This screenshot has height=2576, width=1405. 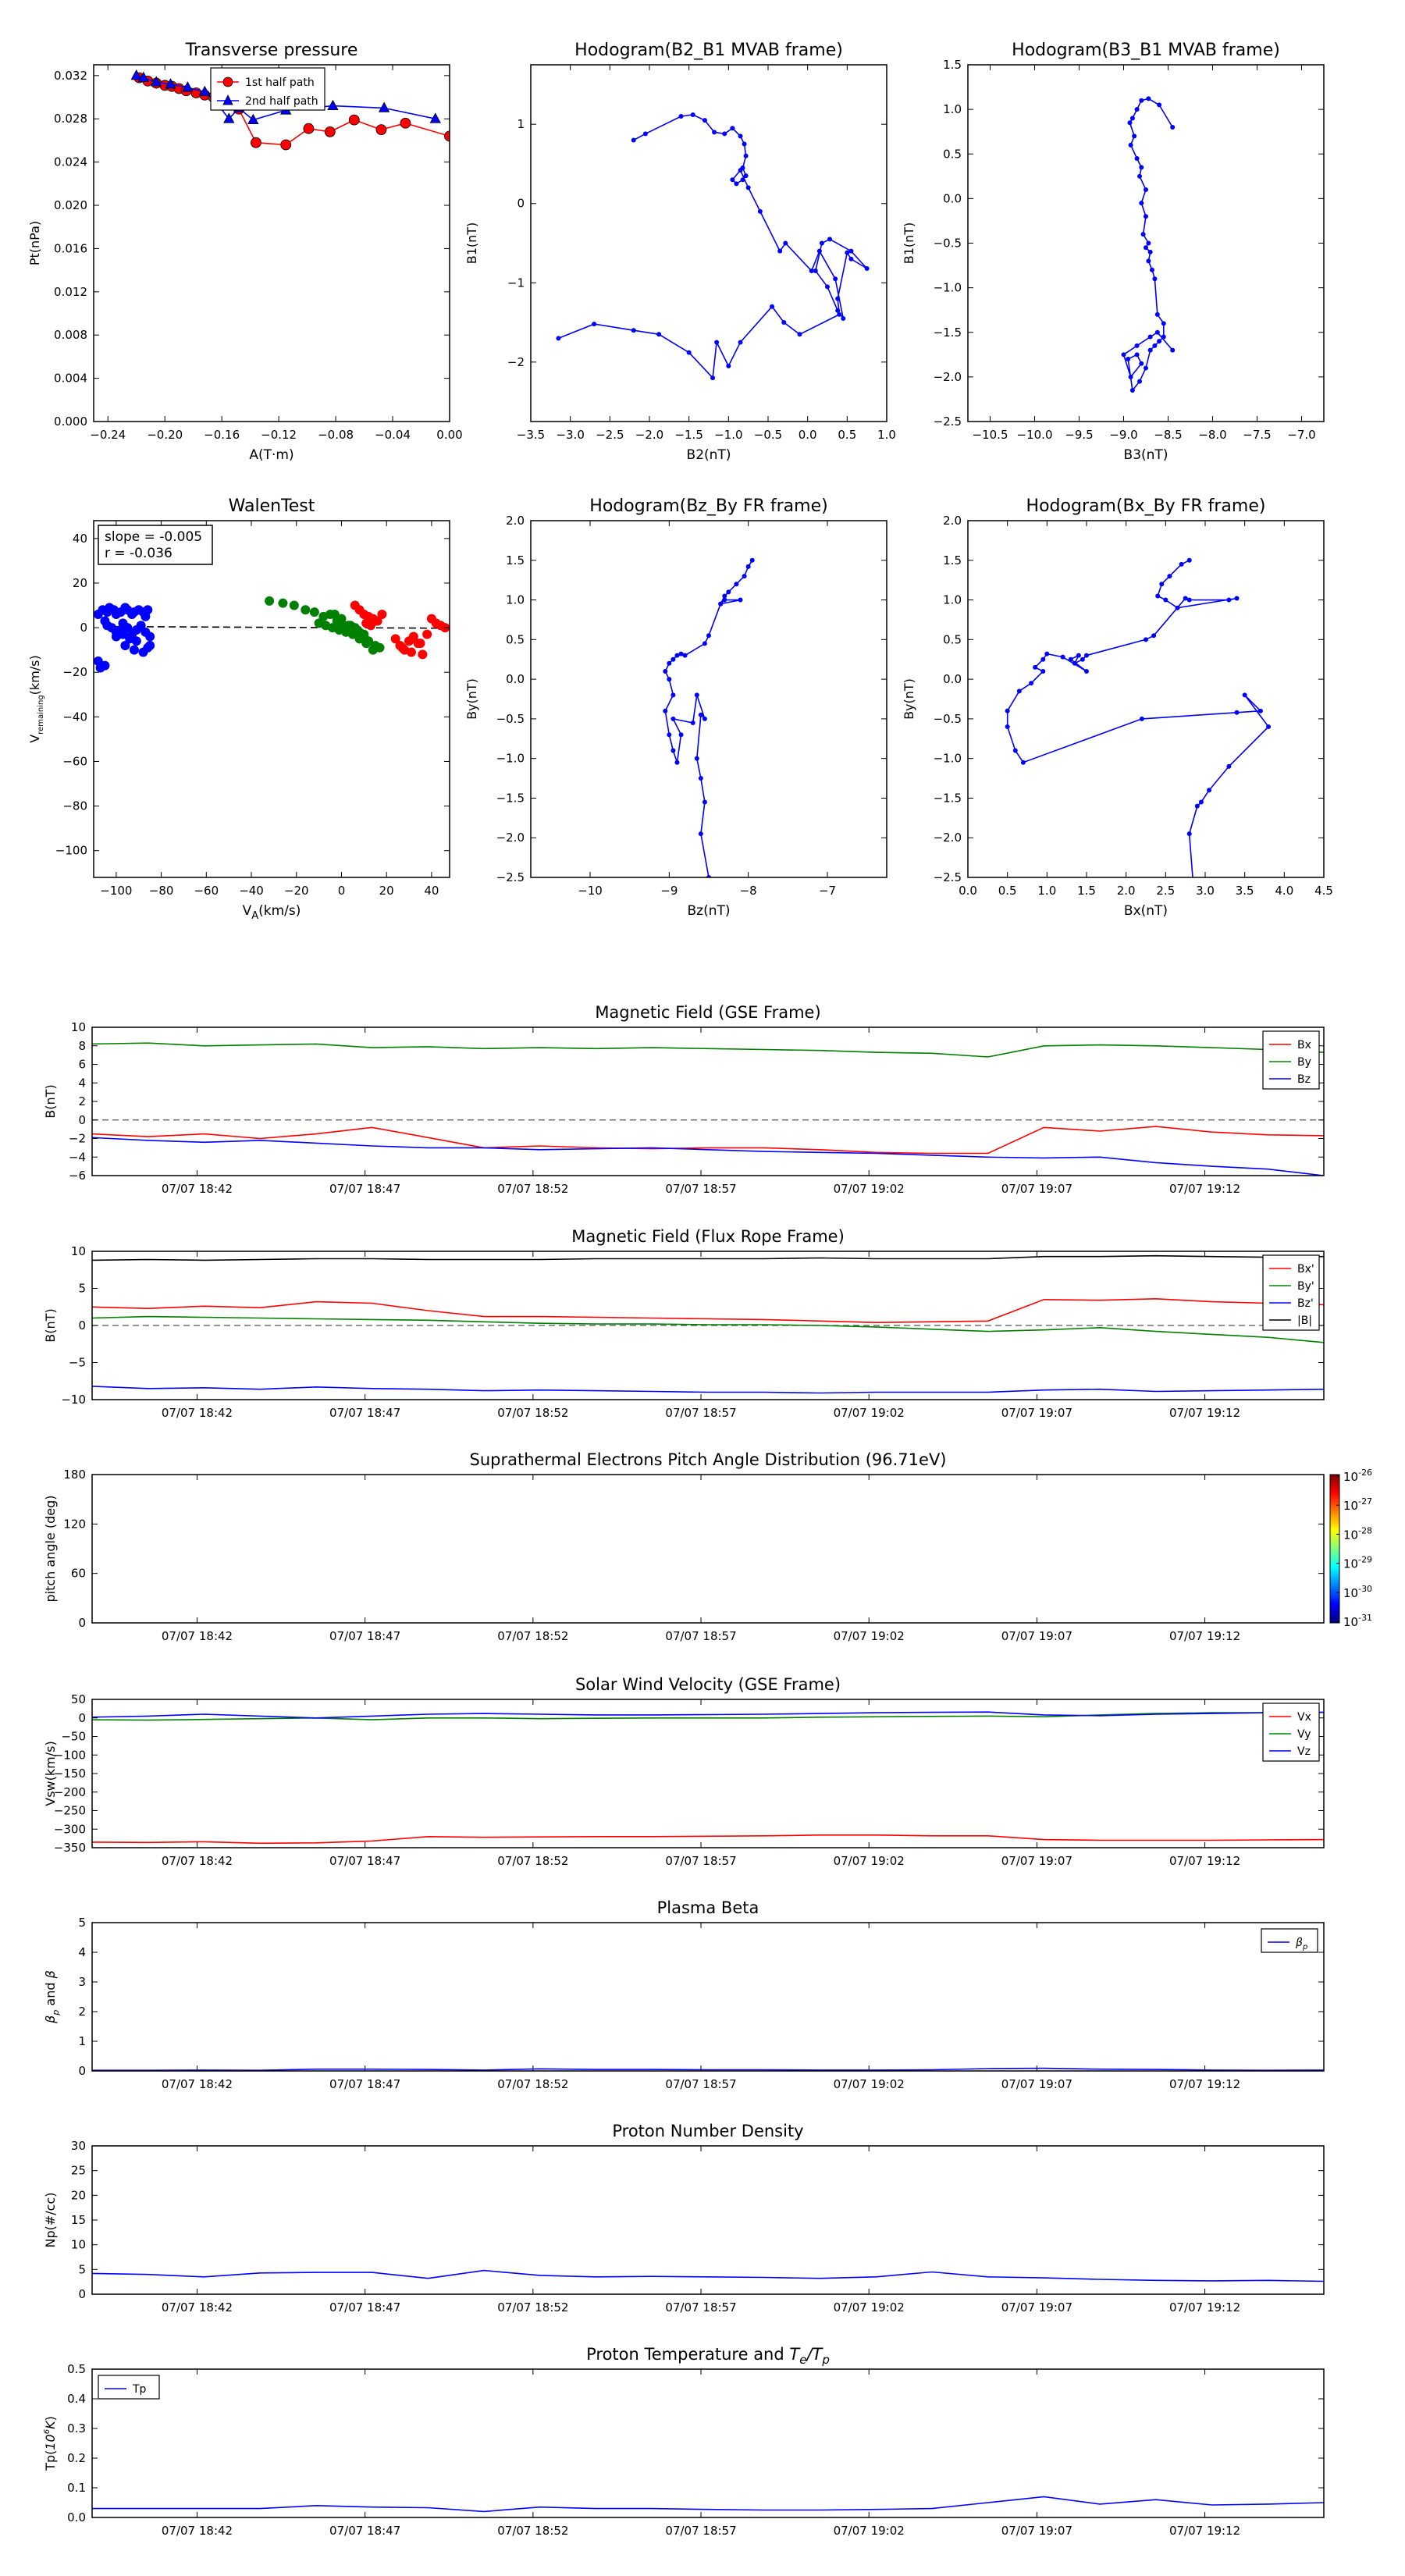 What do you see at coordinates (1079, 435) in the screenshot?
I see `x-tick-label: −9.5` at bounding box center [1079, 435].